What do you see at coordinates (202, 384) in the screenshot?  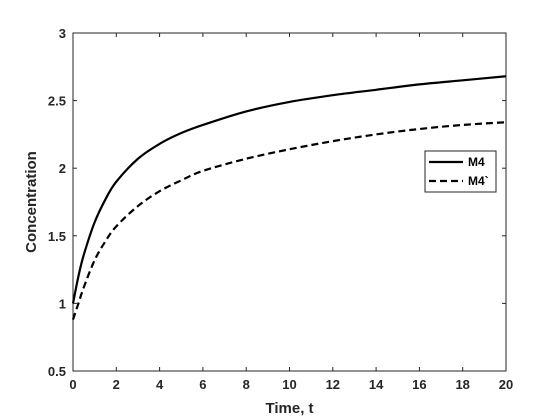 I see `x-tick-label: 6` at bounding box center [202, 384].